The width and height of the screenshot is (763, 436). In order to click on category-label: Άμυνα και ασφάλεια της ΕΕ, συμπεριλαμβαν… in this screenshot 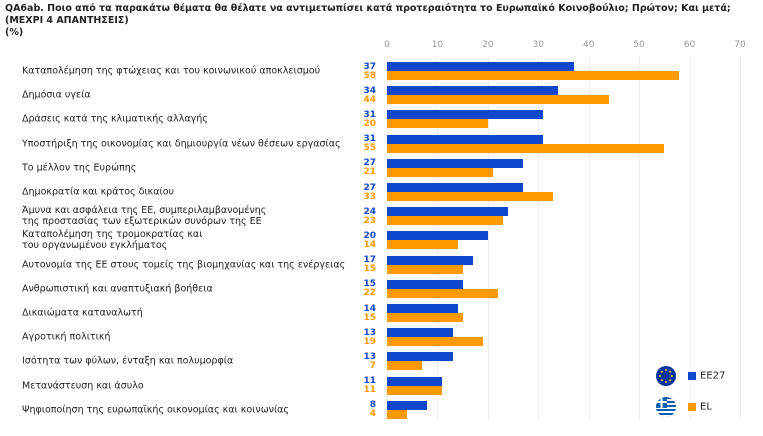, I will do `click(144, 216)`.